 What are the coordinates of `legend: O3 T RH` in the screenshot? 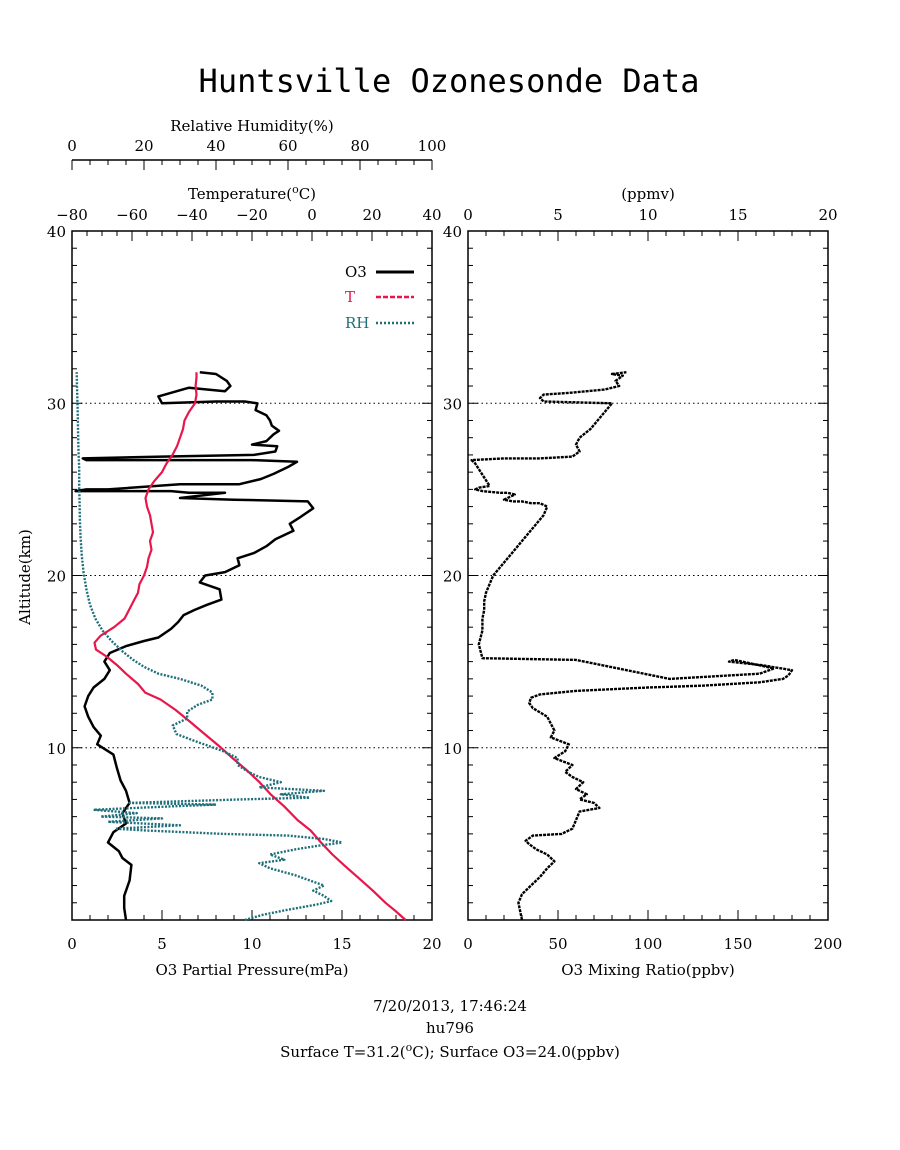 It's located at (379, 297).